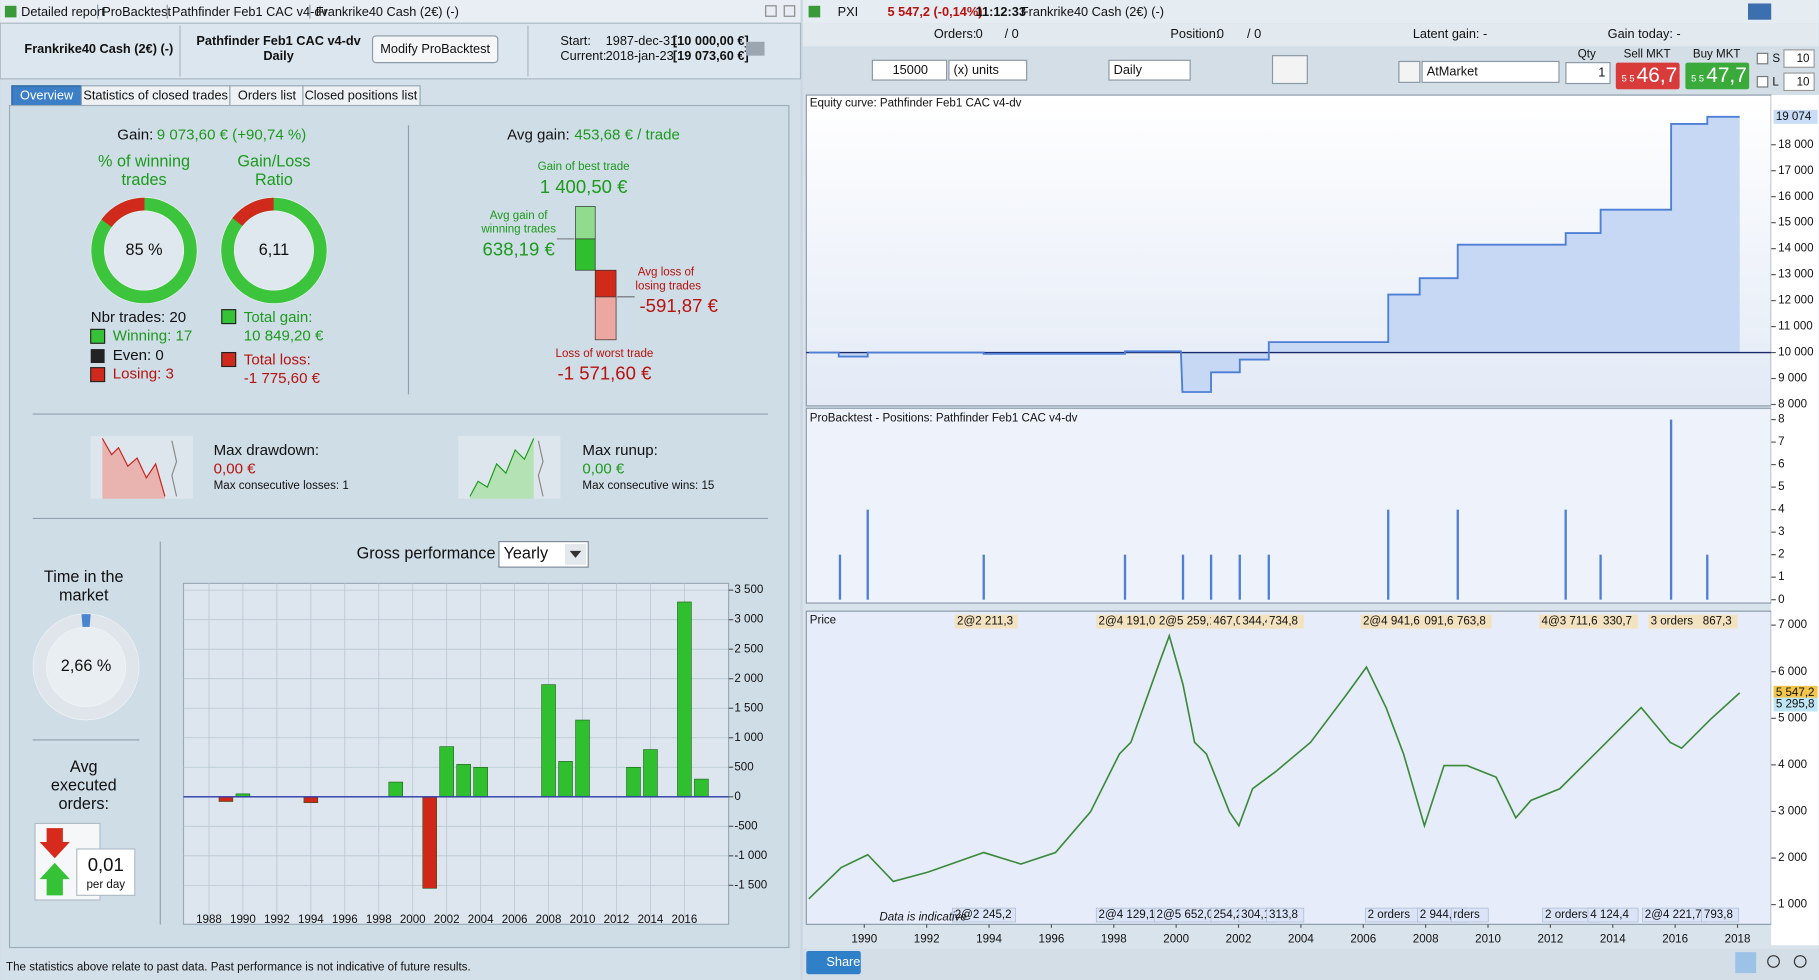  What do you see at coordinates (274, 250) in the screenshot?
I see `ratio-donut` at bounding box center [274, 250].